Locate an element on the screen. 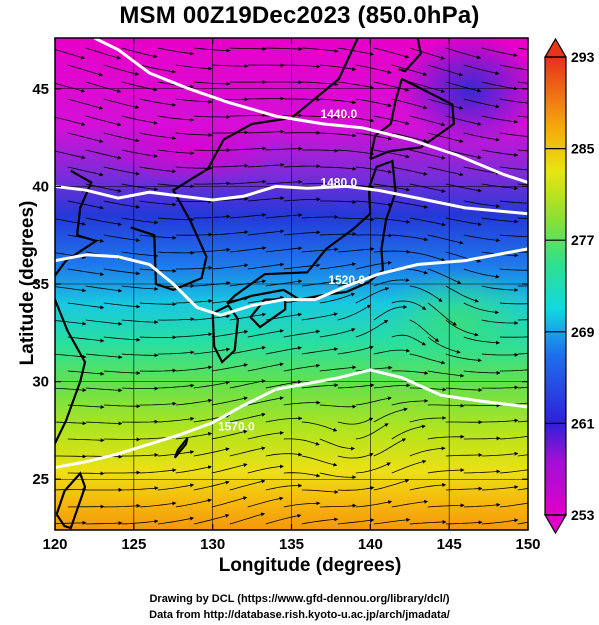 The image size is (599, 625). coast-taiwan is located at coordinates (71, 500).